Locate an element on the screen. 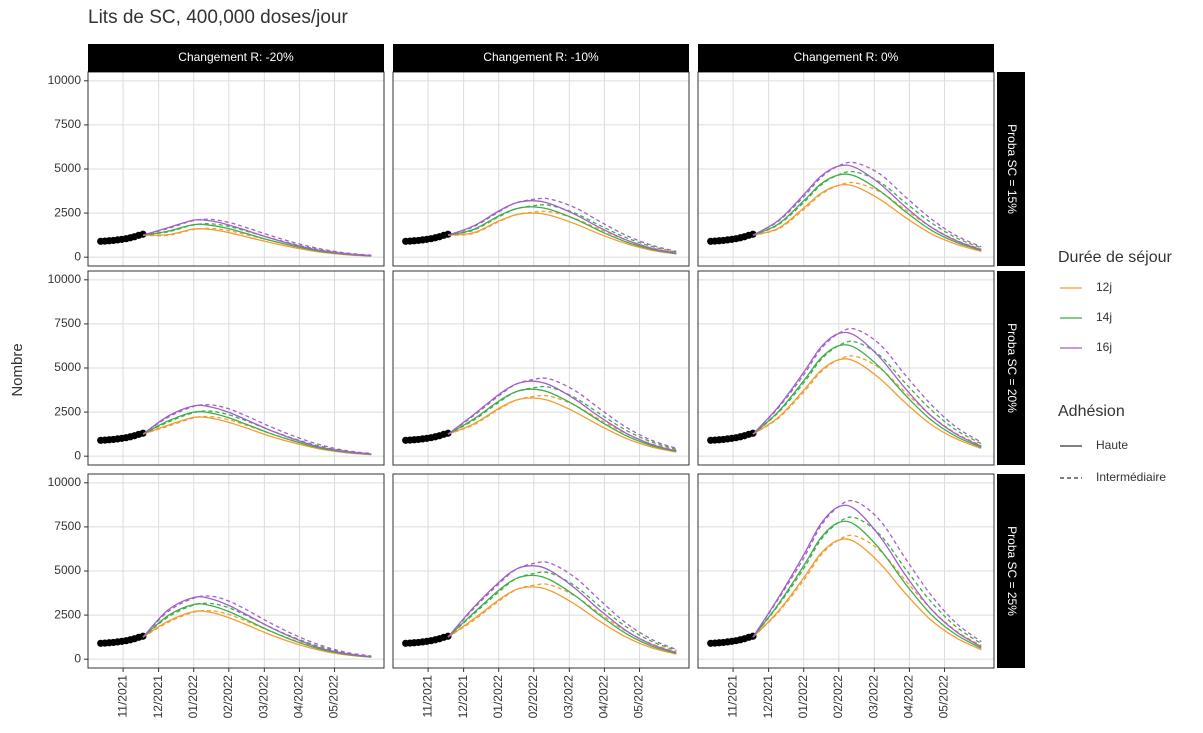 The image size is (1203, 733). row-strip-label: Proba SC = 15% is located at coordinates (1012, 169).